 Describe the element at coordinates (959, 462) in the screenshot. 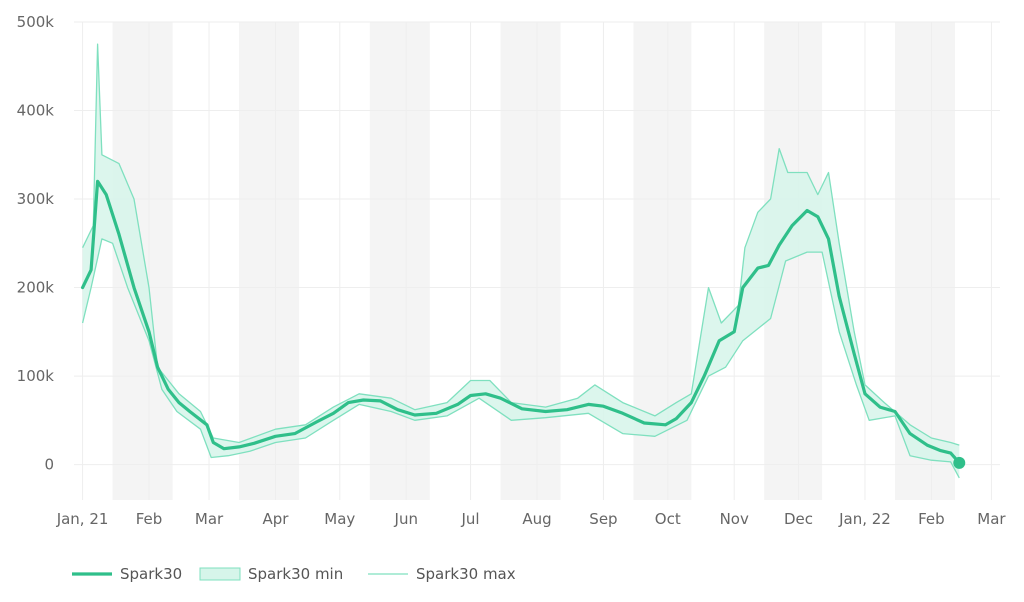

I see `end-marker` at that location.